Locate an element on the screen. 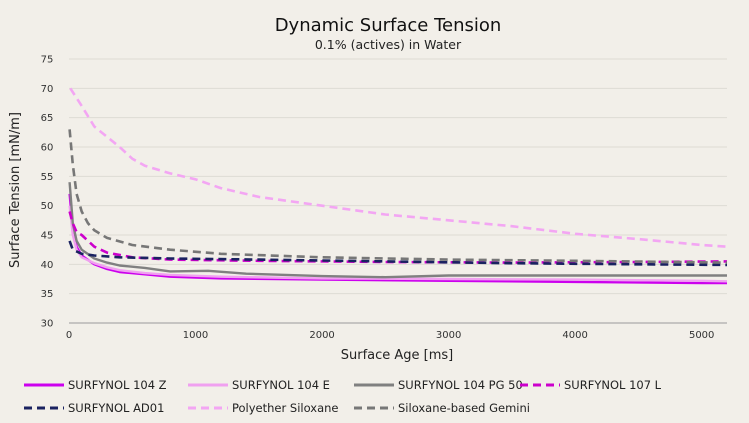 The width and height of the screenshot is (749, 423). chart-subtitle: 0.1% (actives) in Water is located at coordinates (388, 44).